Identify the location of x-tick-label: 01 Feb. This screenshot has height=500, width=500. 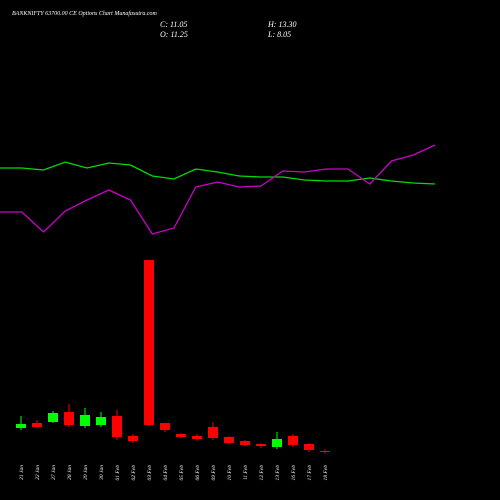
(118, 473).